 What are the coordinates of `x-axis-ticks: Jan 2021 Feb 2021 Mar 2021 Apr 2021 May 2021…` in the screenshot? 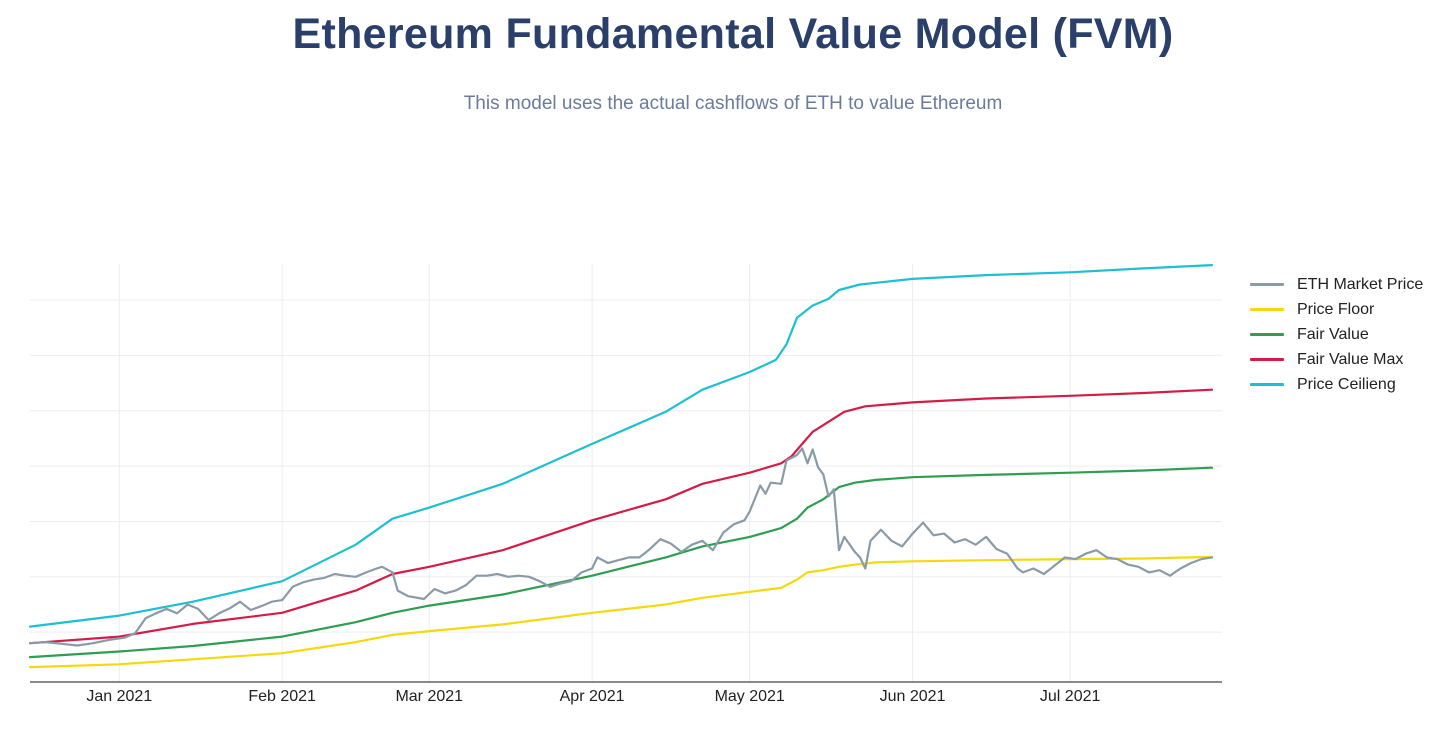 It's located at (593, 696).